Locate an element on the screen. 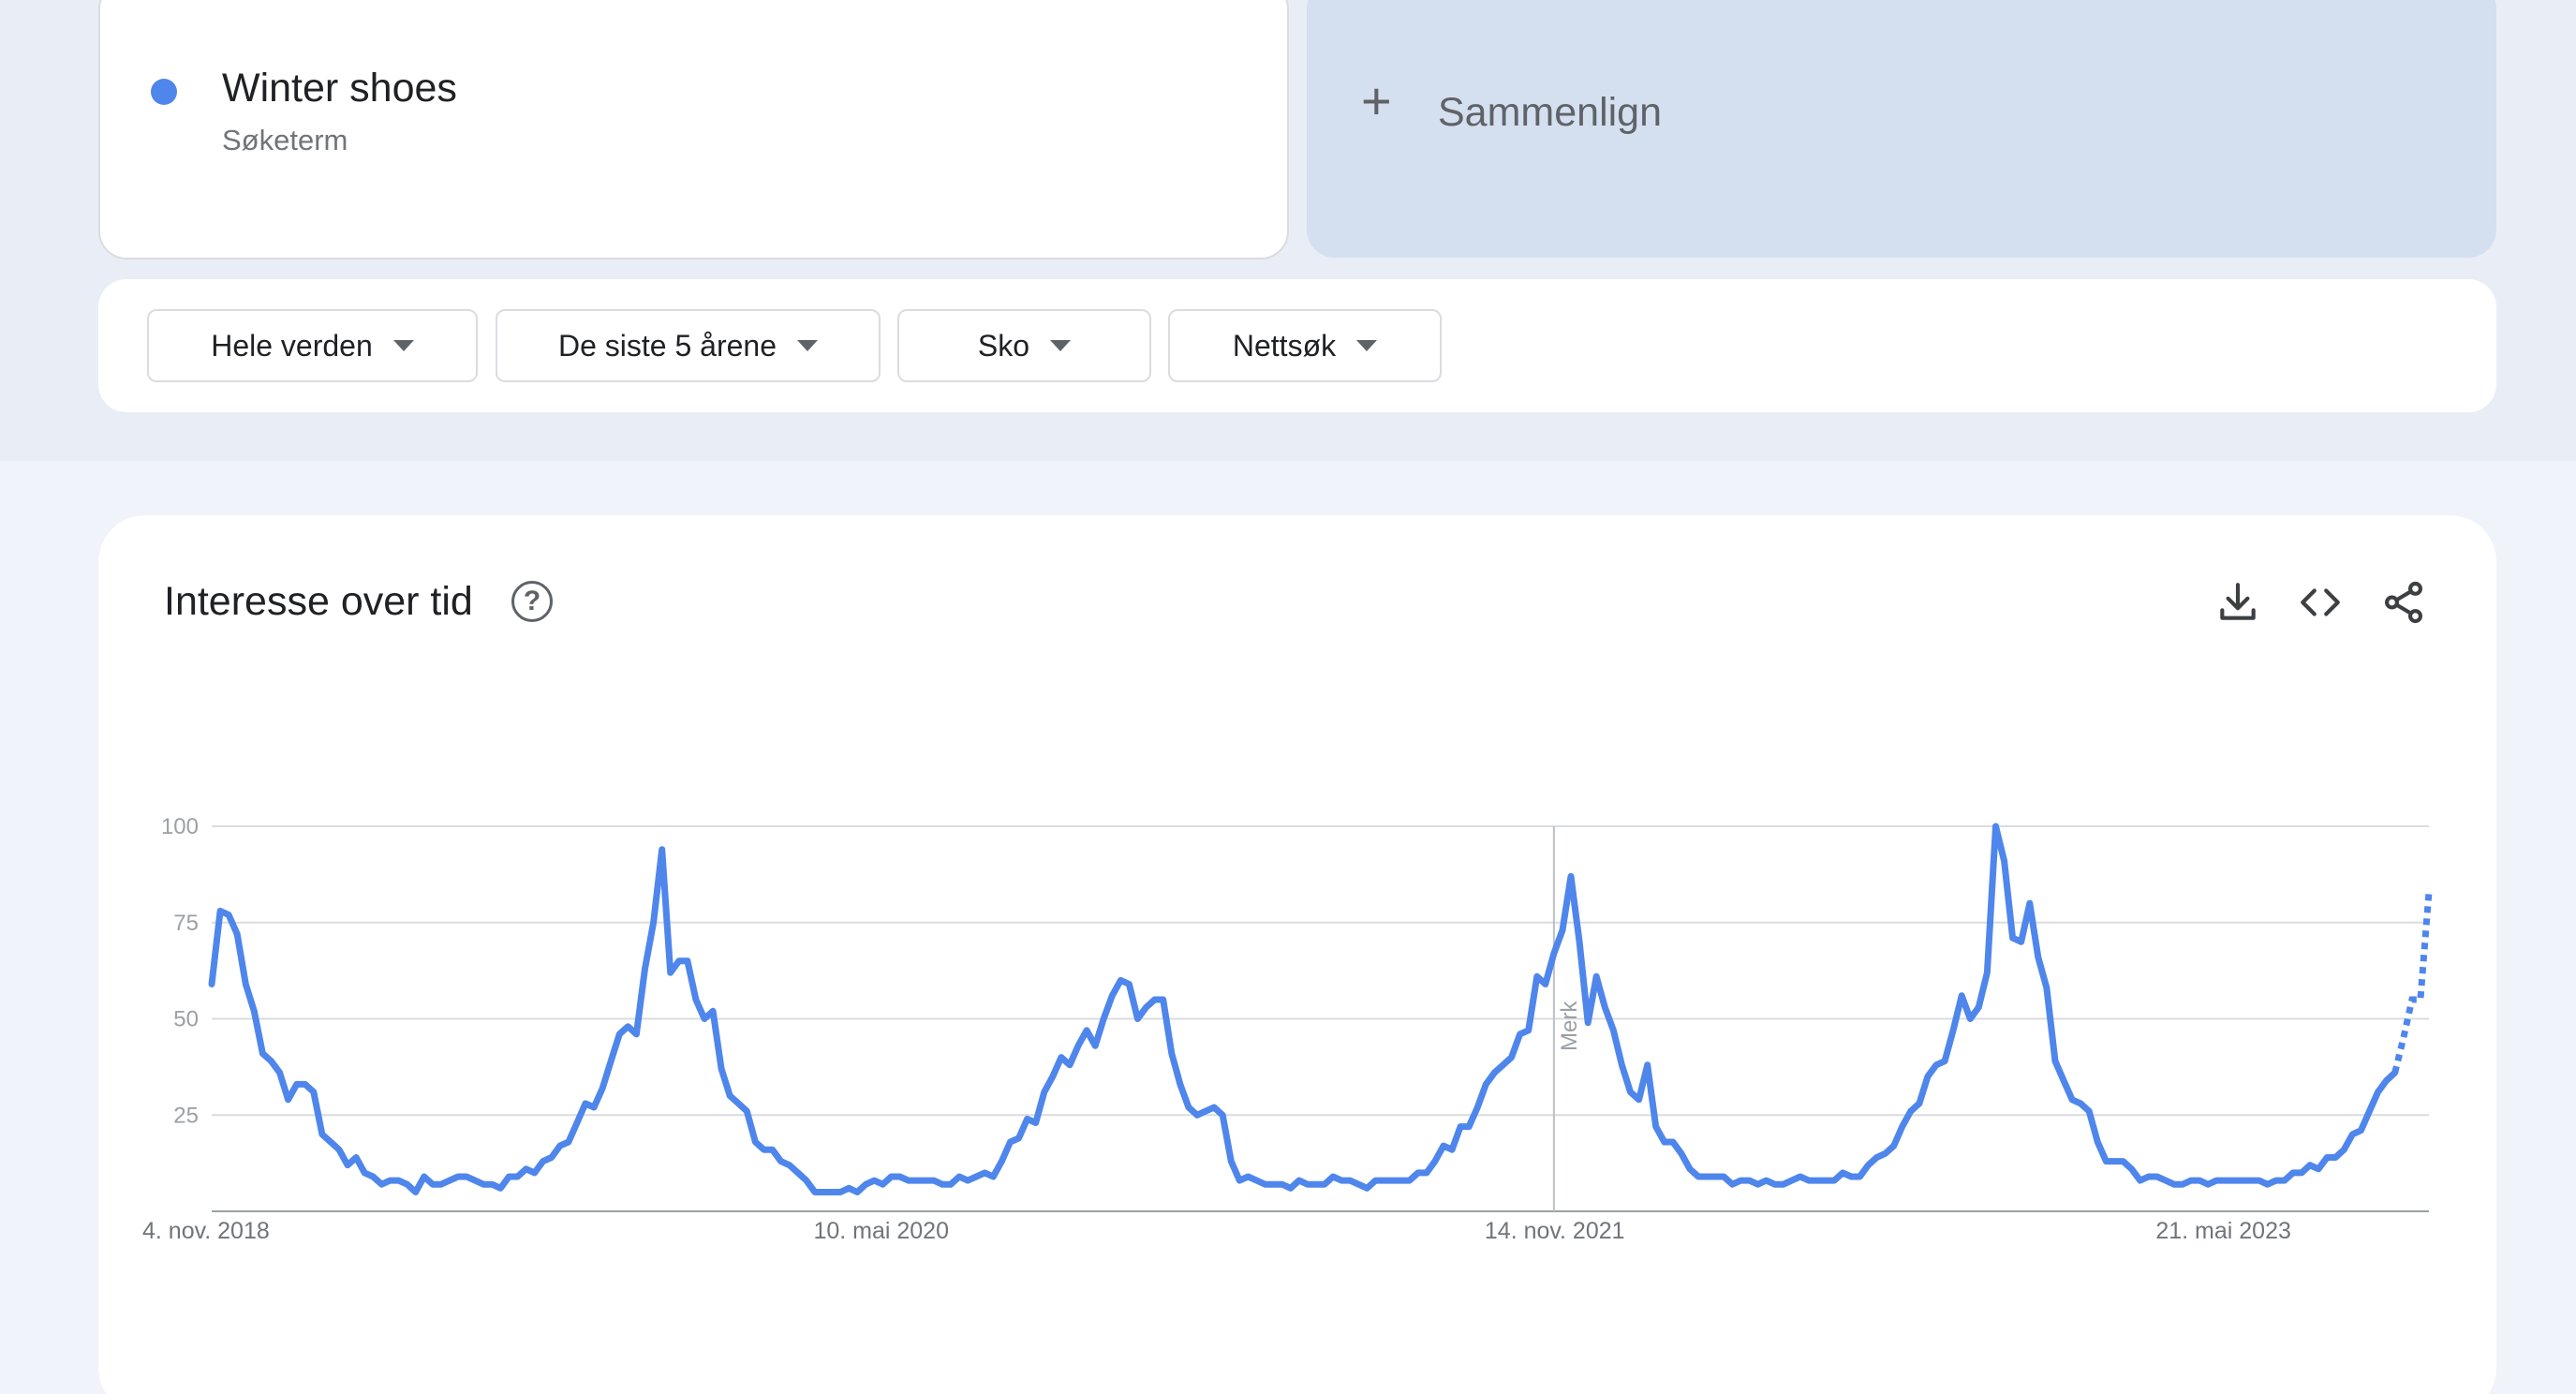  region-dropdown: Hele verden is located at coordinates (312, 345).